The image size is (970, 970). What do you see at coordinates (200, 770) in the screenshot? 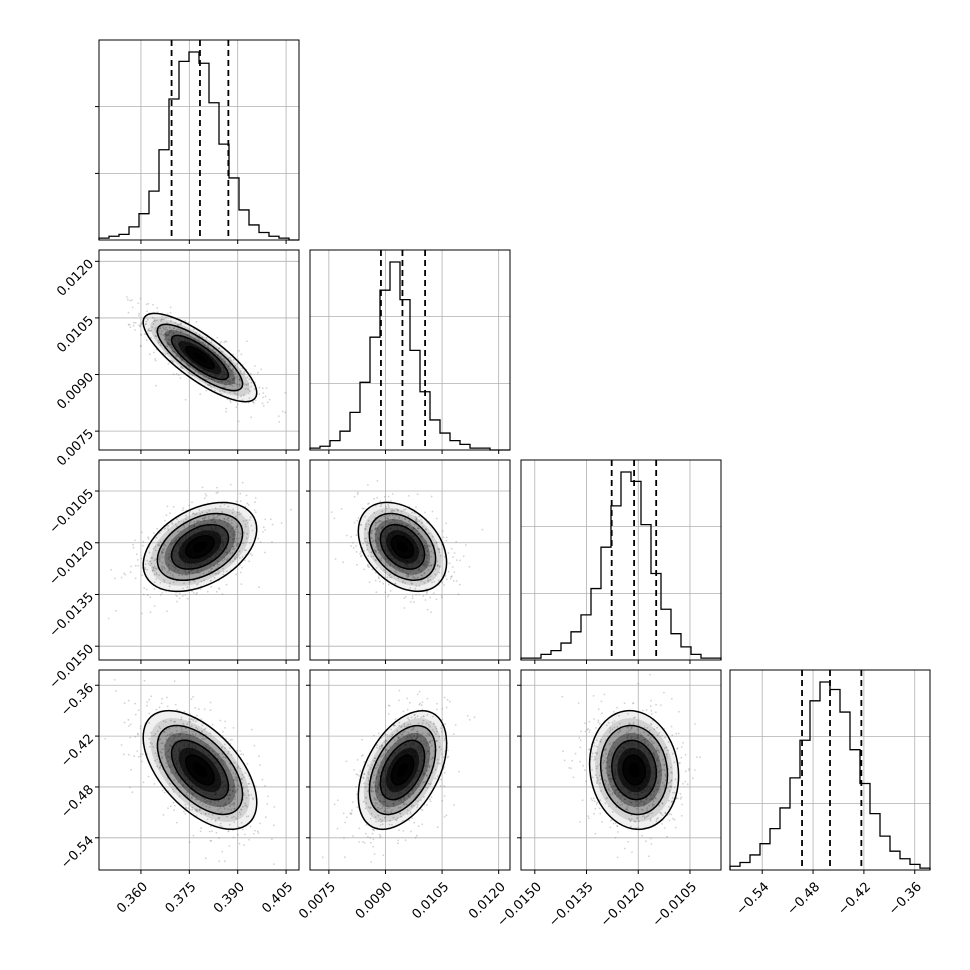
I see `density-fill` at bounding box center [200, 770].